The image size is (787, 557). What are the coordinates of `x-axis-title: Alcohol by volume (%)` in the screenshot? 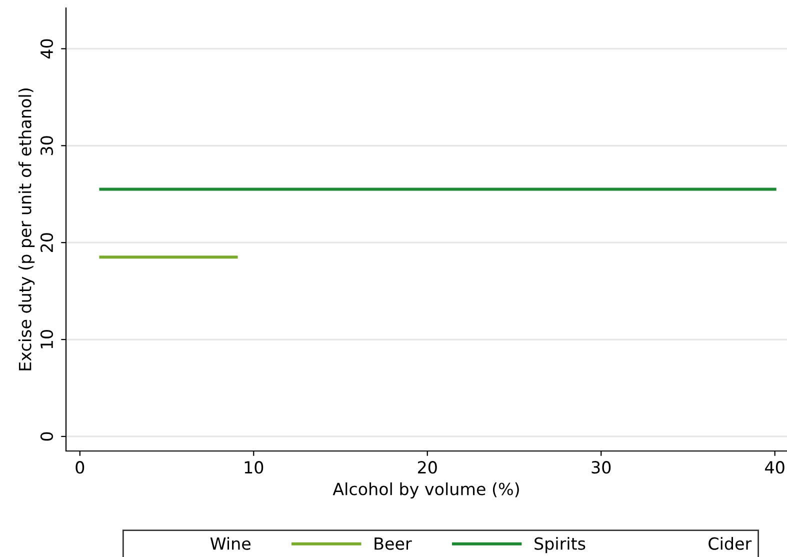 It's located at (425, 490).